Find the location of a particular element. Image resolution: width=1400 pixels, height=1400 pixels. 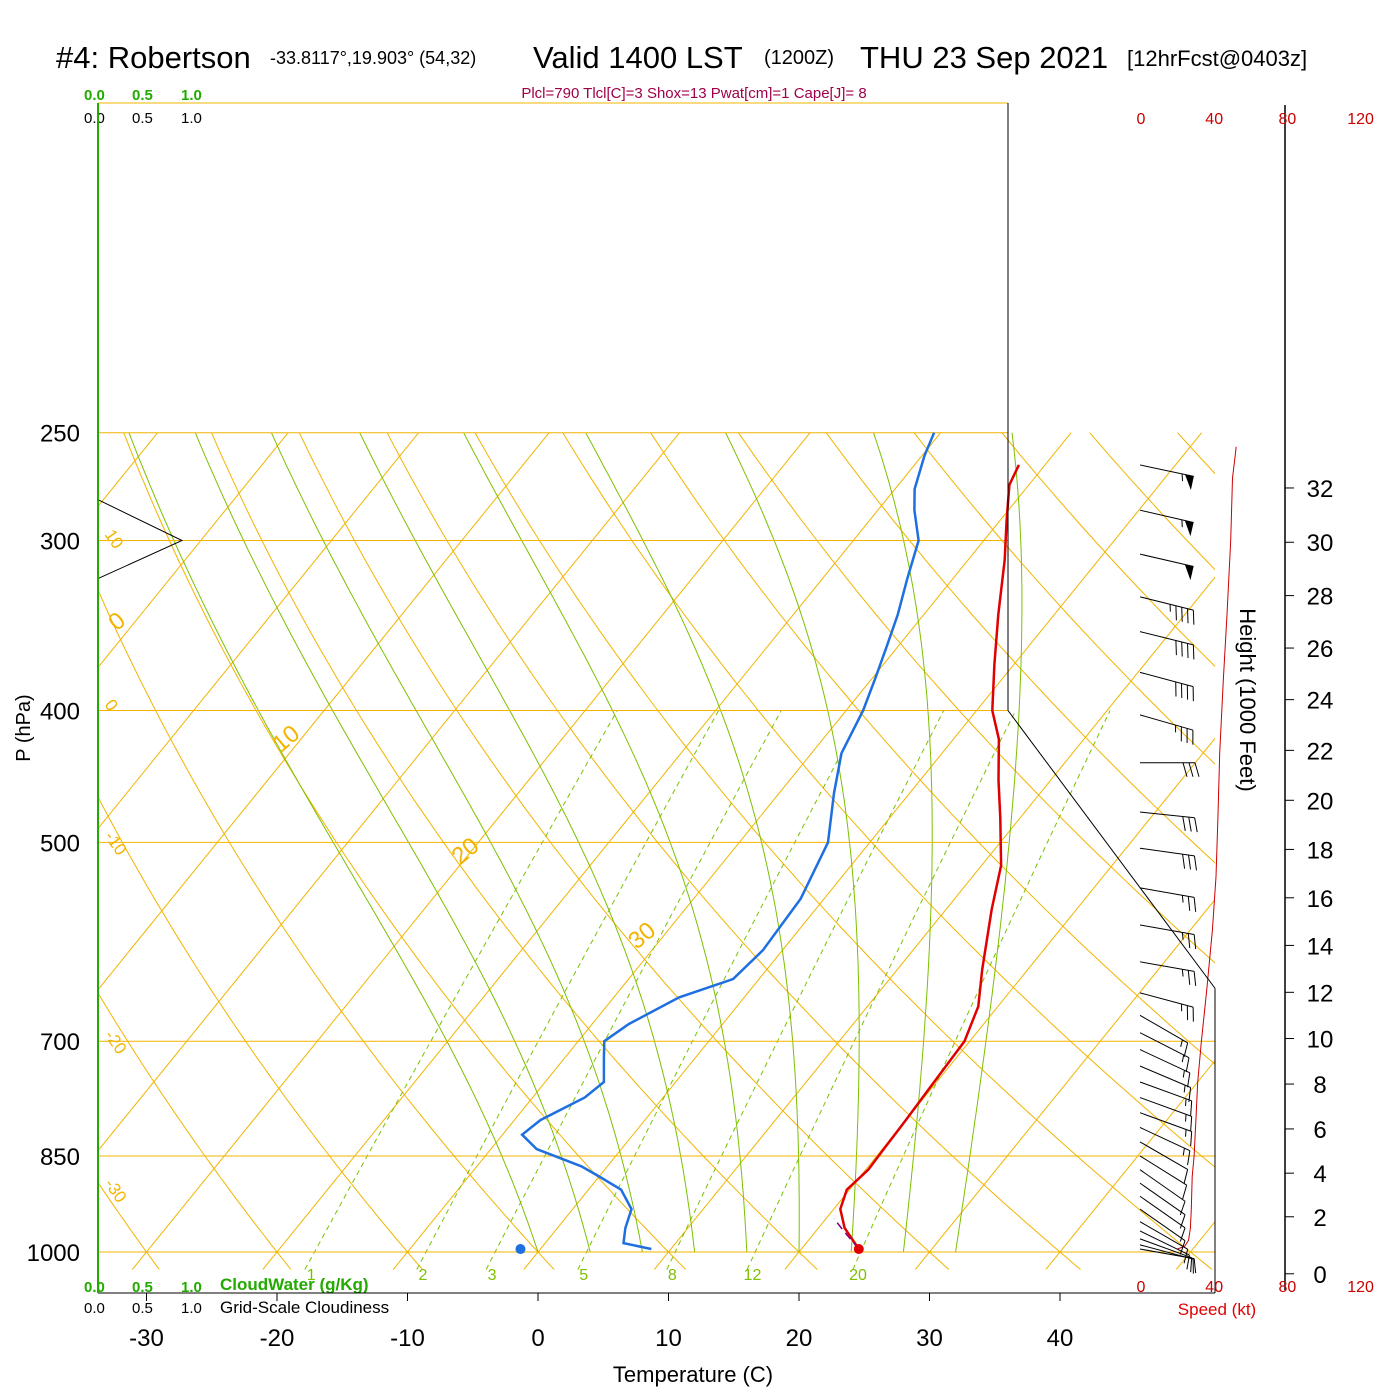

height-tick-label: 0 is located at coordinates (1319, 1275).